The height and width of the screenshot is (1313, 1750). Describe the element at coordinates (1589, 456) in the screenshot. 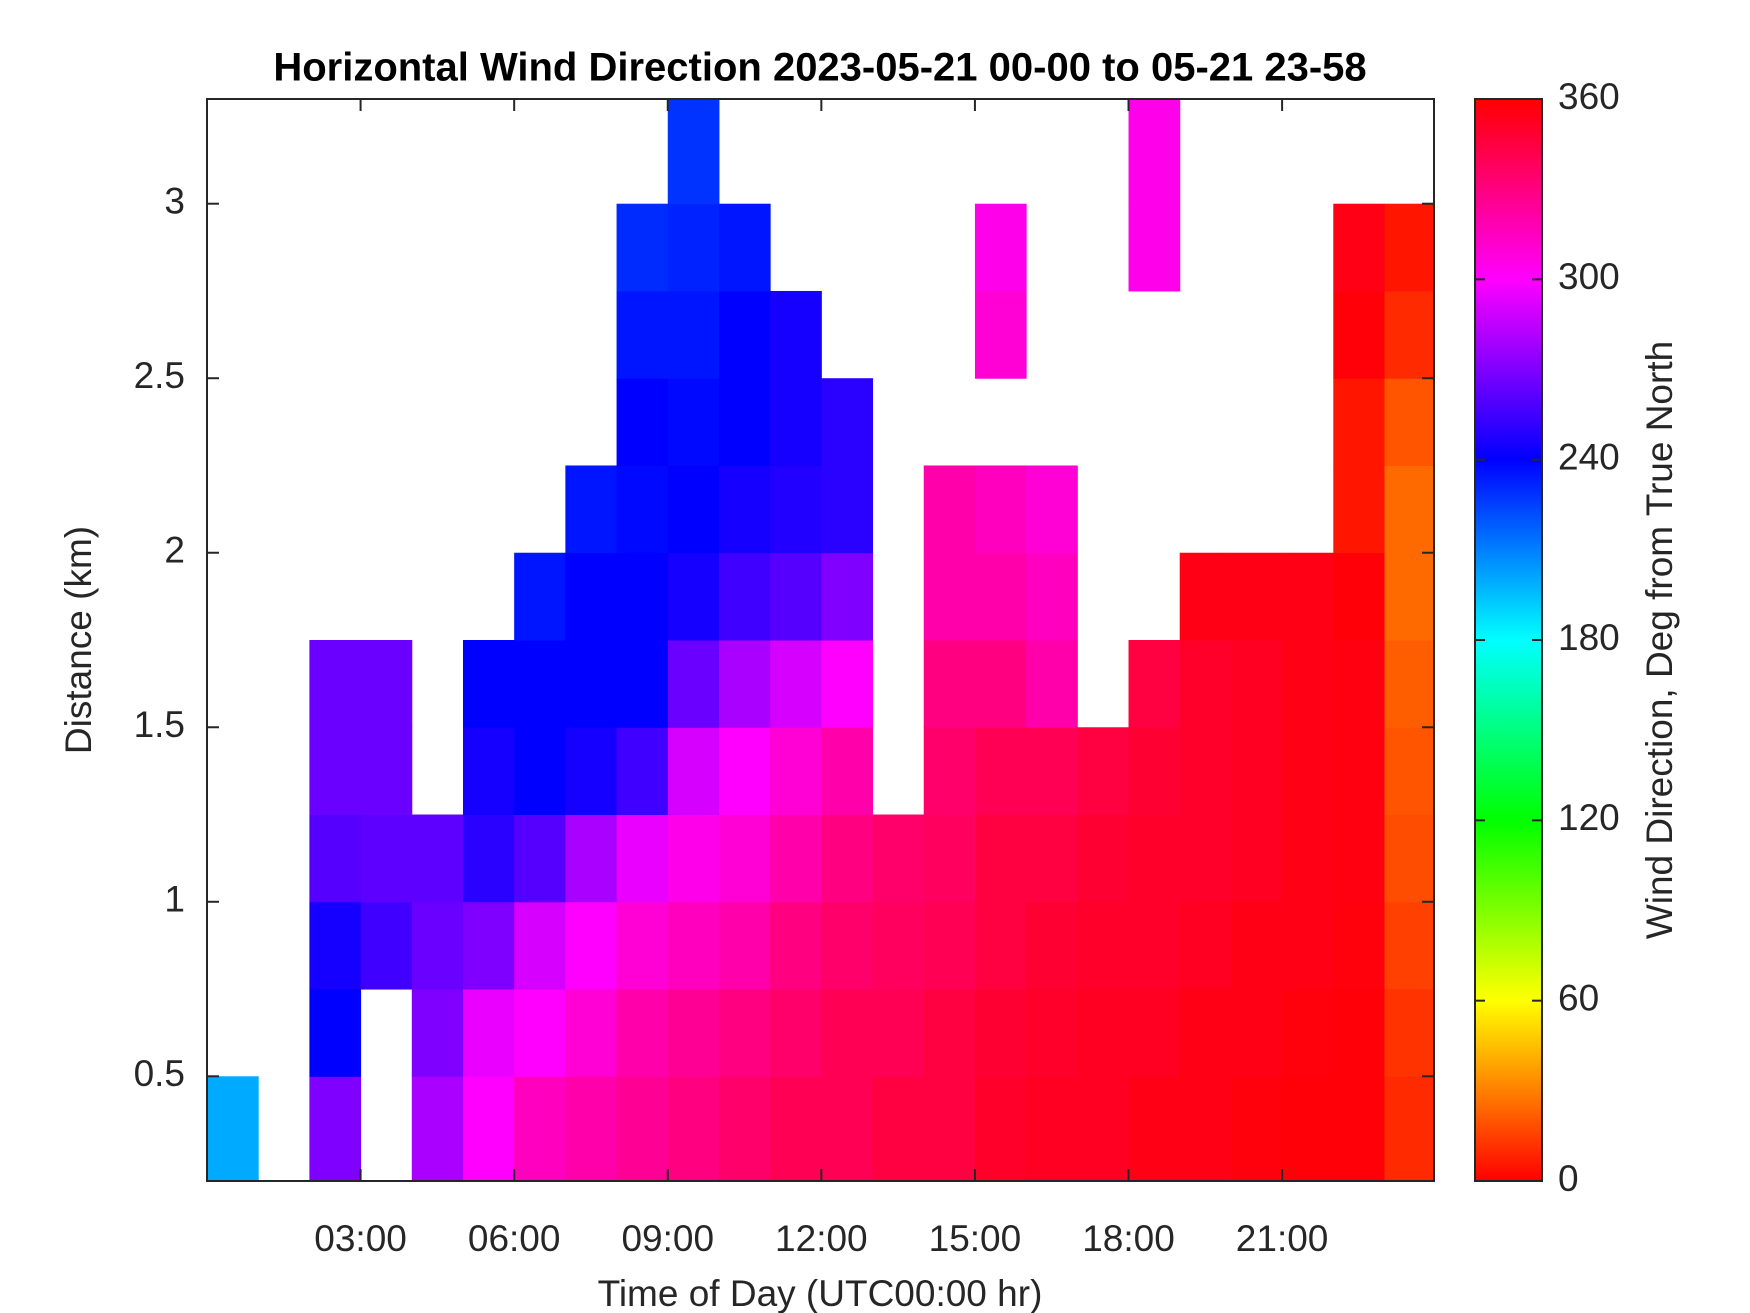

I see `colorbar-tick-label: 240` at that location.